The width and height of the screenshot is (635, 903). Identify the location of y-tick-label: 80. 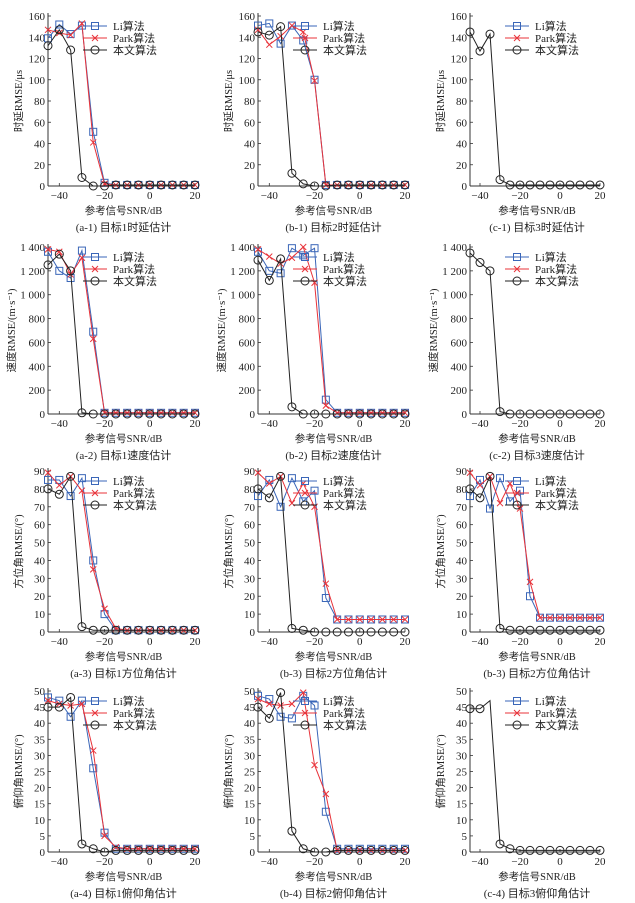
(40, 102).